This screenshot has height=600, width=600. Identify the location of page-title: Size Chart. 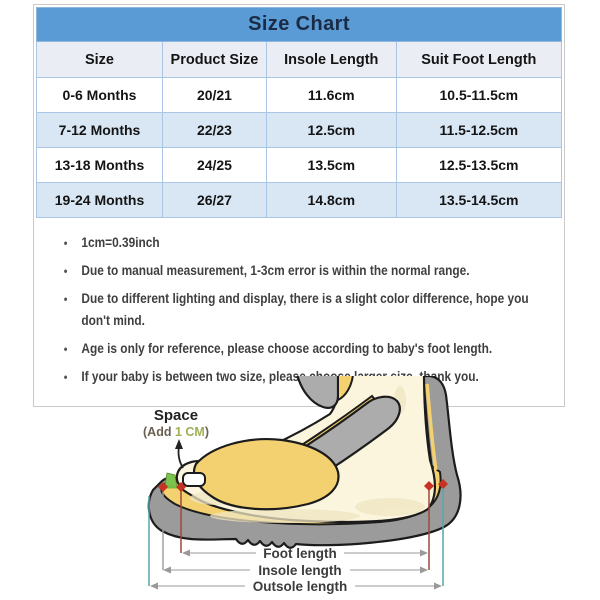
(299, 24).